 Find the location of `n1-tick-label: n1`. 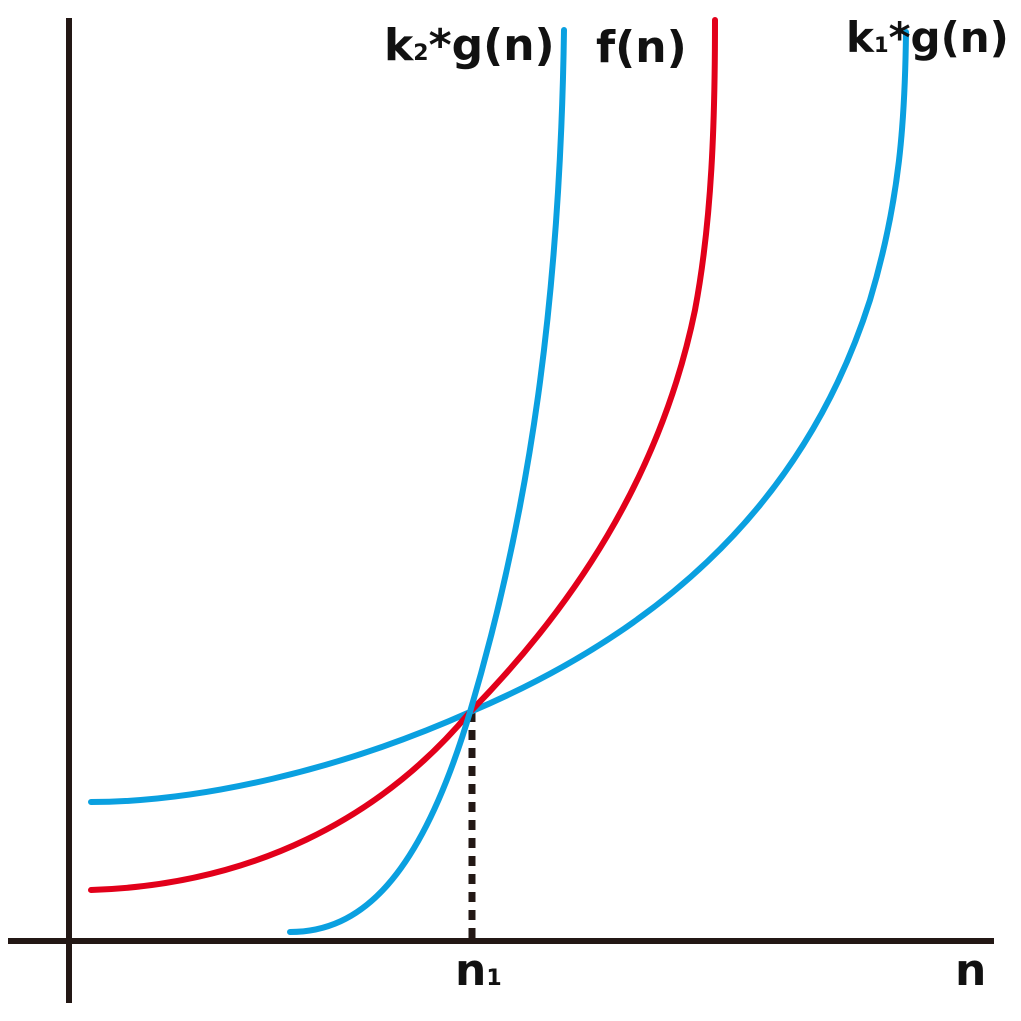

n1-tick-label: n1 is located at coordinates (478, 970).